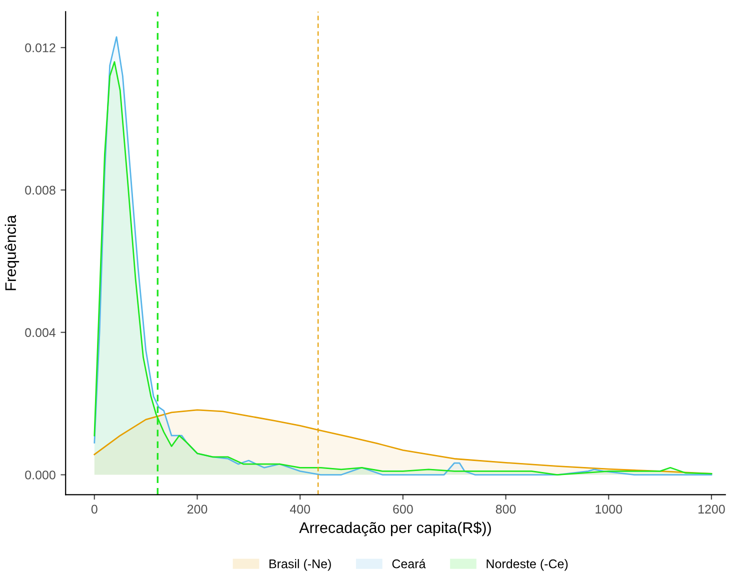 The height and width of the screenshot is (582, 729). Describe the element at coordinates (409, 563) in the screenshot. I see `legend-label: Ceará` at that location.